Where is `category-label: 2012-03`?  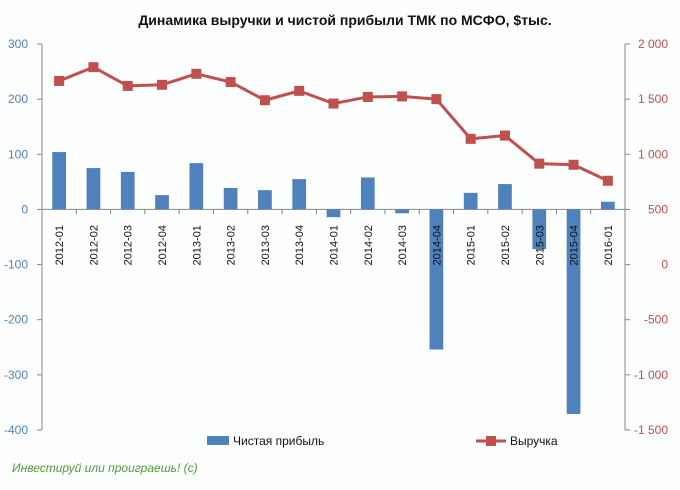 category-label: 2012-03 is located at coordinates (129, 245).